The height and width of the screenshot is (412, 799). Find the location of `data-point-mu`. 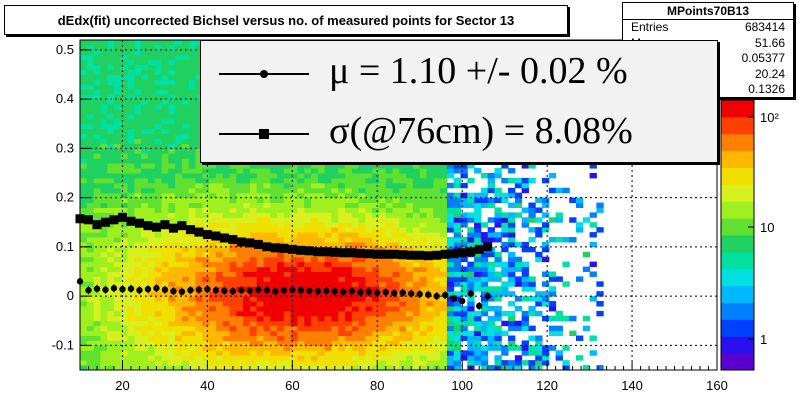

data-point-mu is located at coordinates (402, 292).